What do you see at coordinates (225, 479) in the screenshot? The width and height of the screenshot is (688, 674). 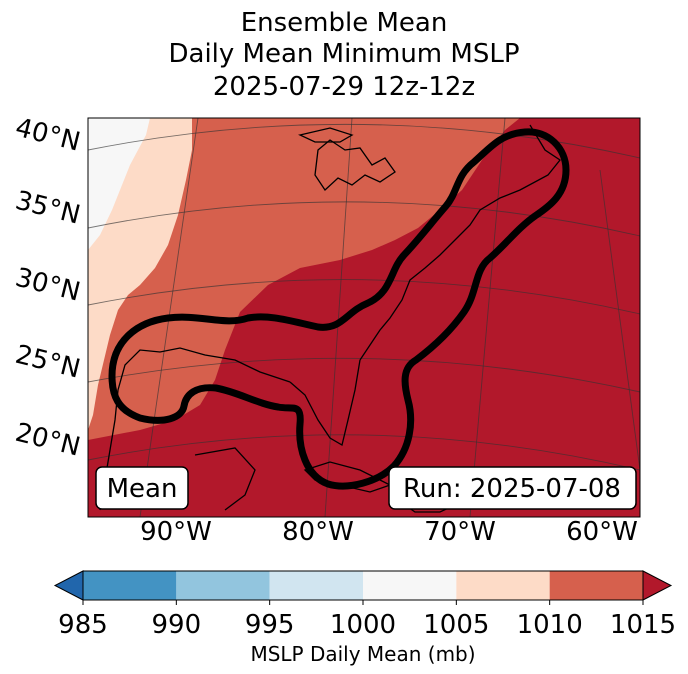 I see `yucatan` at bounding box center [225, 479].